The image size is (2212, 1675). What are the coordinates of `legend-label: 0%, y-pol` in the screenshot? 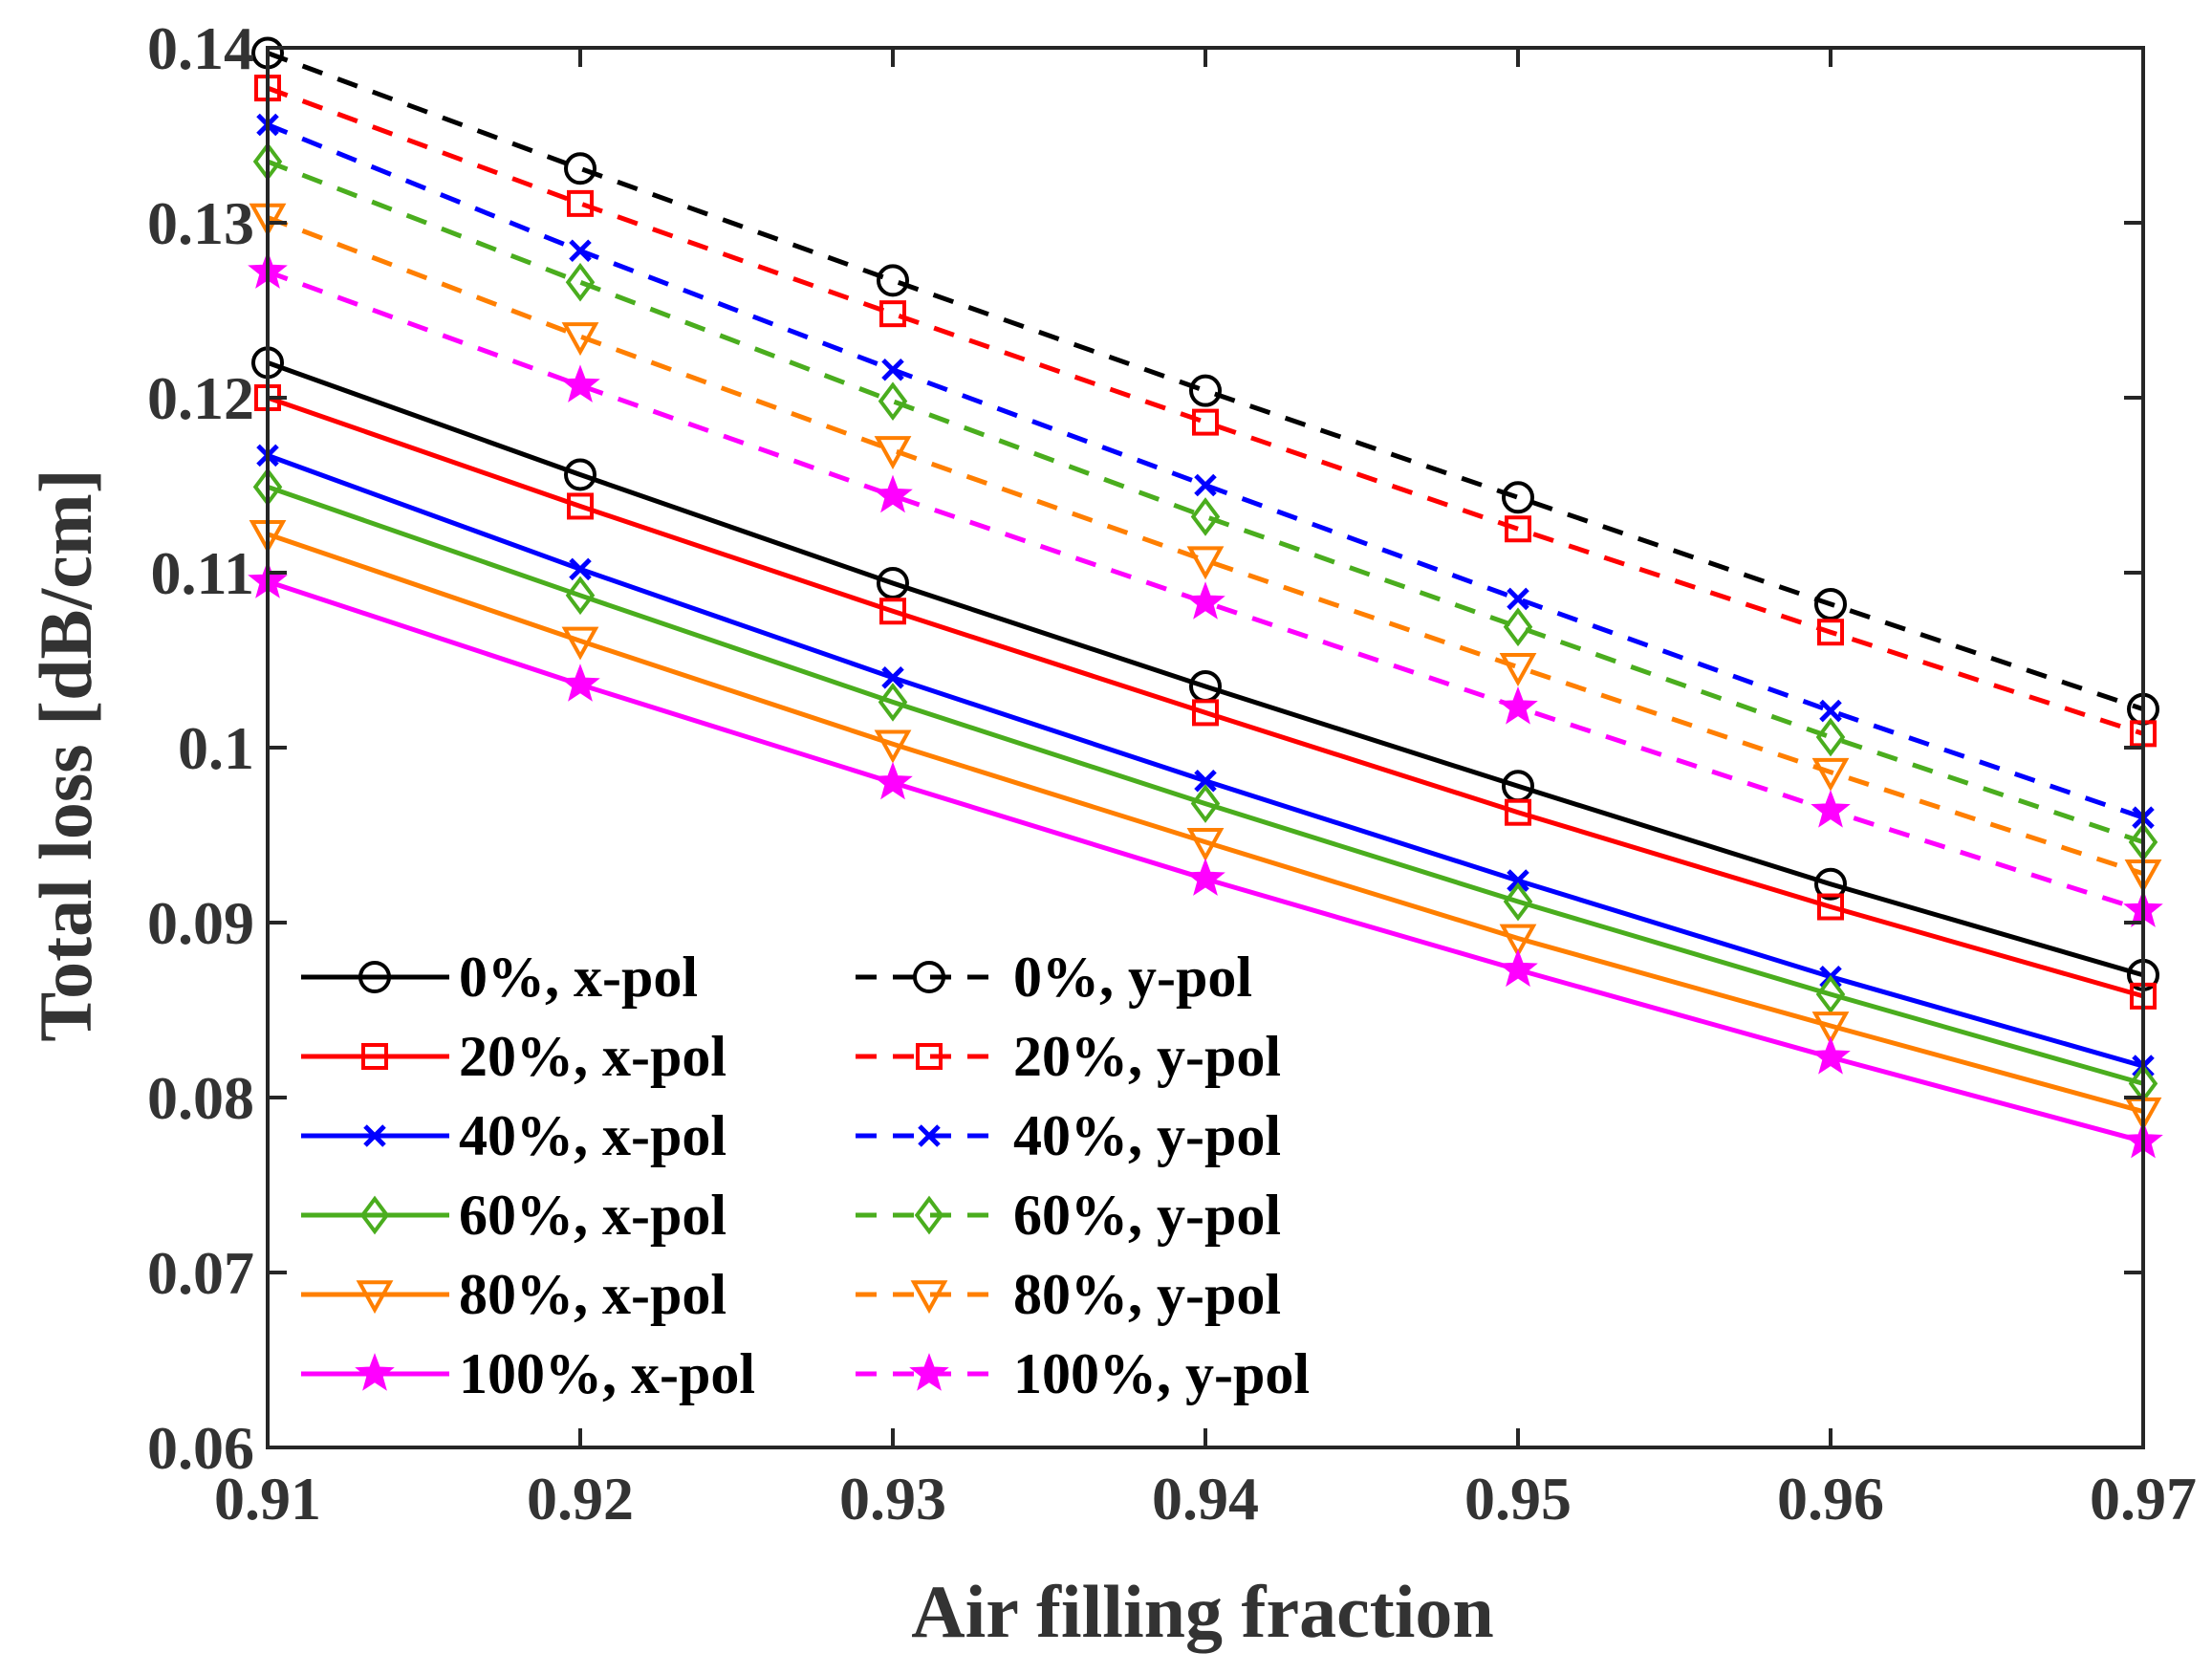 It's located at (1132, 978).